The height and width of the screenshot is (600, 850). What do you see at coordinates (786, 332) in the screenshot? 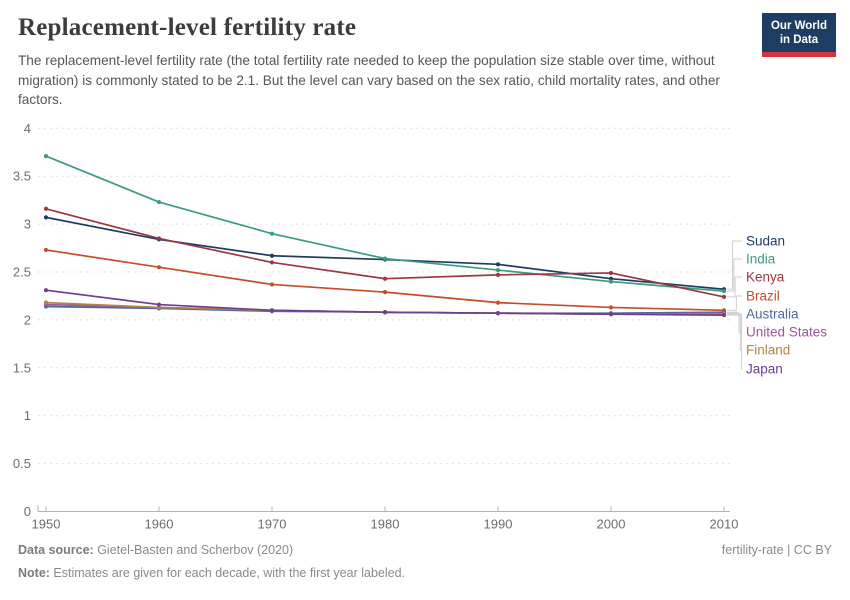
I see `legend-label-united-states: United States` at bounding box center [786, 332].